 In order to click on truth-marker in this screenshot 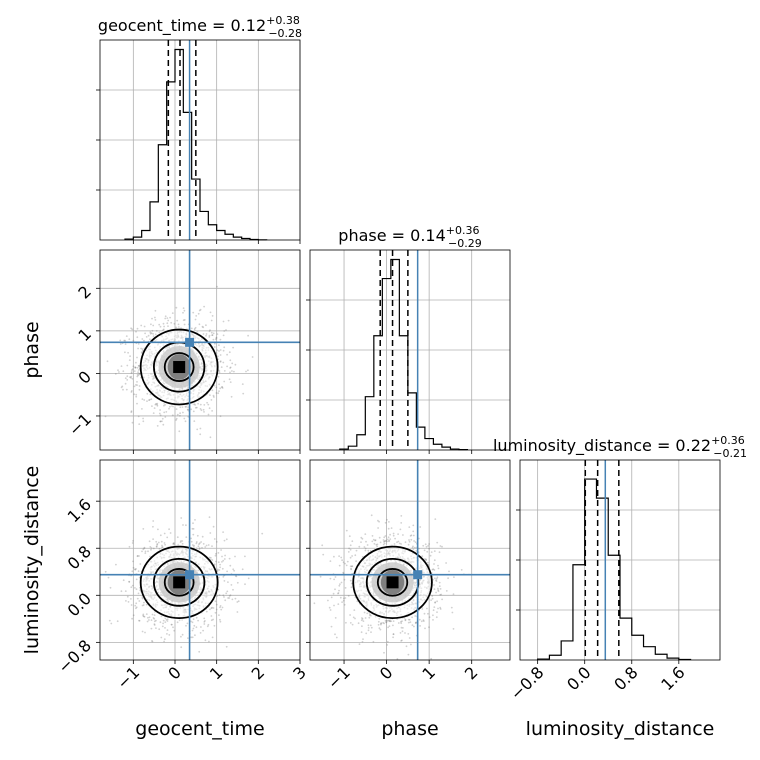, I will do `click(190, 342)`.